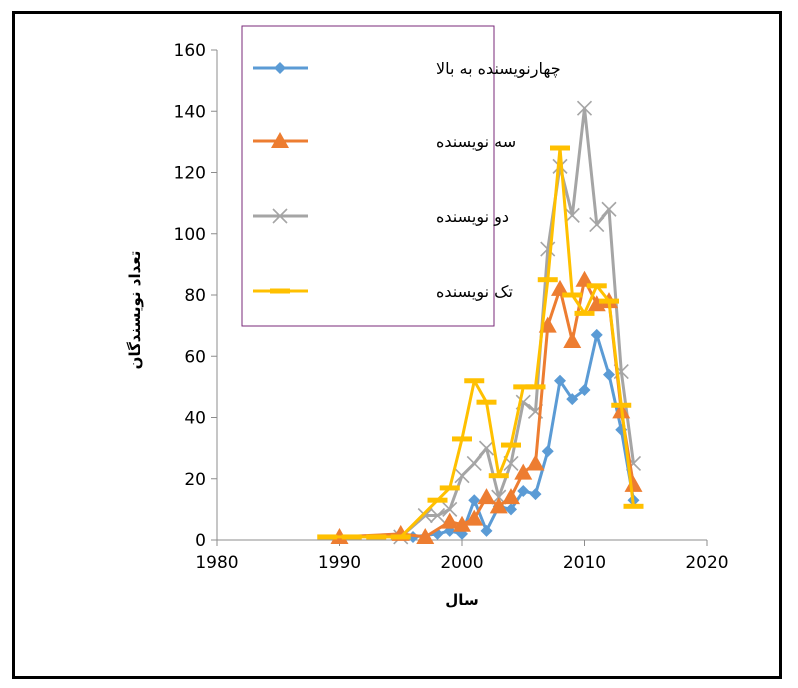 This screenshot has height=688, width=798. What do you see at coordinates (195, 480) in the screenshot?
I see `y-tick-label: 20` at bounding box center [195, 480].